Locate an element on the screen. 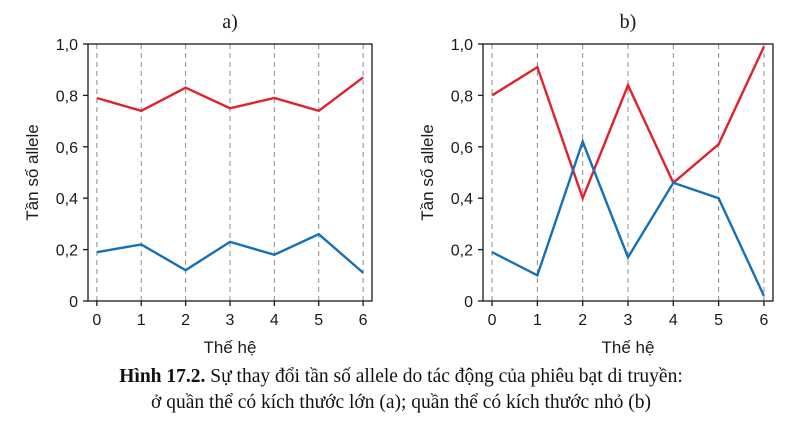 The width and height of the screenshot is (802, 435). chart-title: a) is located at coordinates (230, 22).